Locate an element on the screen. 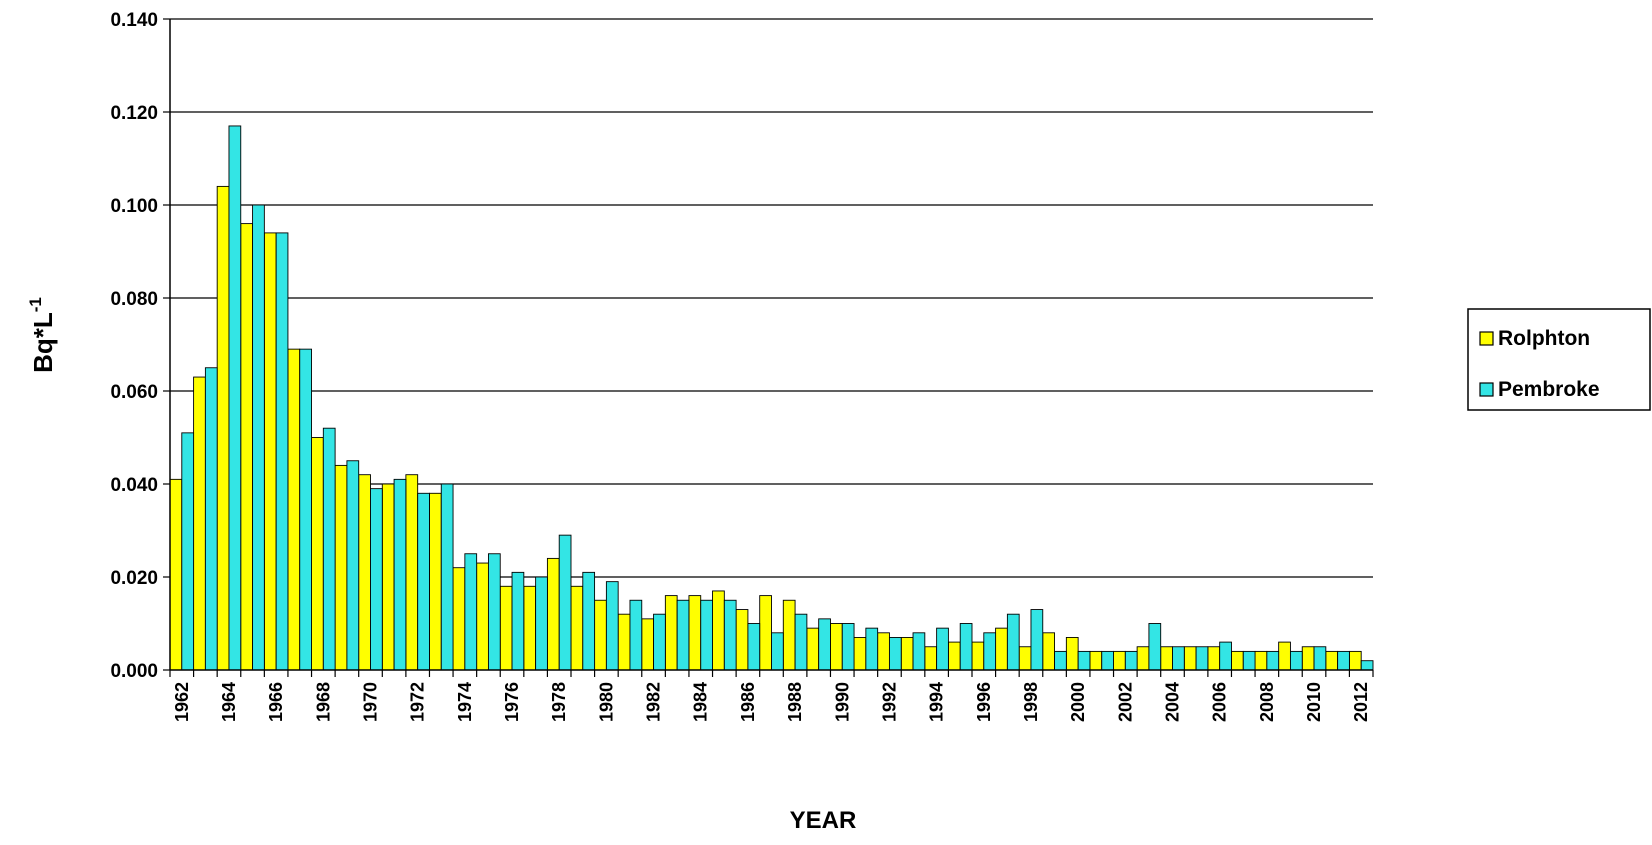  x-tick-label: 1996 is located at coordinates (984, 702).